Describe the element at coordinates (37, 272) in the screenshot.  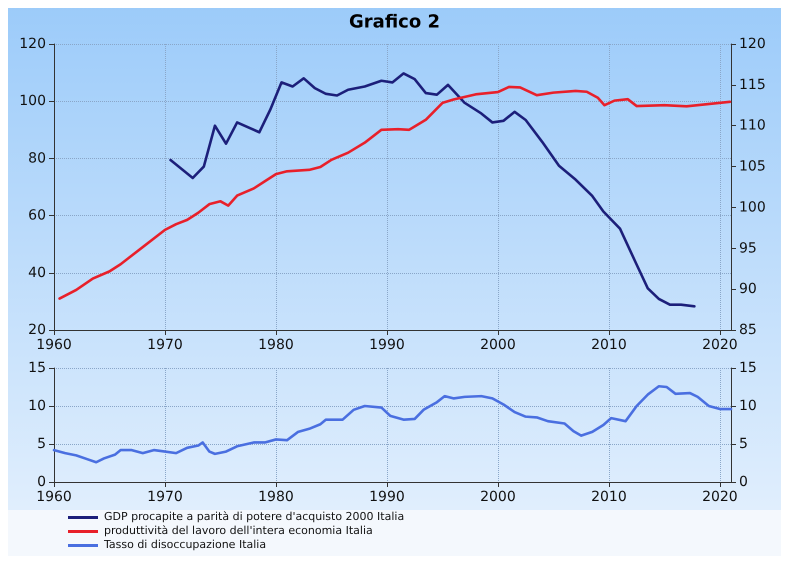
I see `y-tick-label: 40` at that location.